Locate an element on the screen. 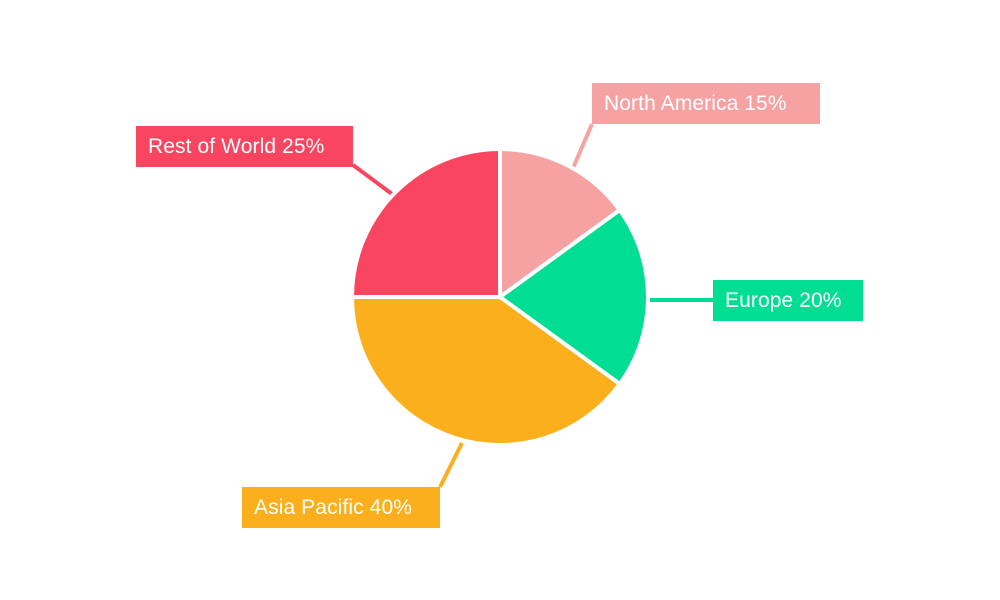  pie-label-europe: Europe 20% is located at coordinates (788, 300).